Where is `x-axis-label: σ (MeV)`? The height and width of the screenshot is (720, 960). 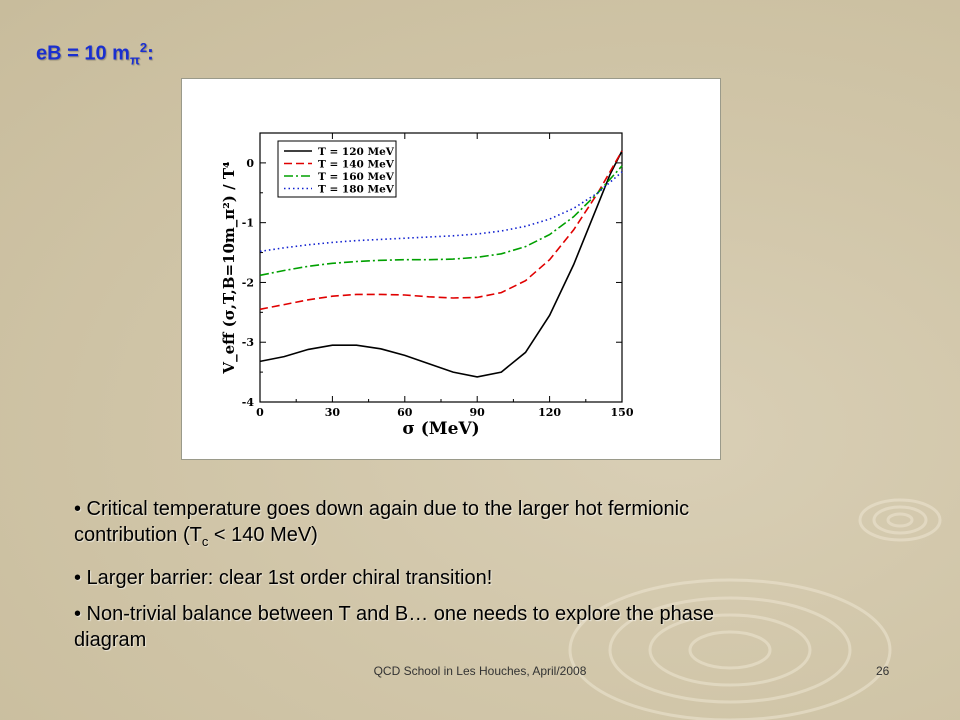
x-axis-label: σ (MeV) is located at coordinates (440, 429).